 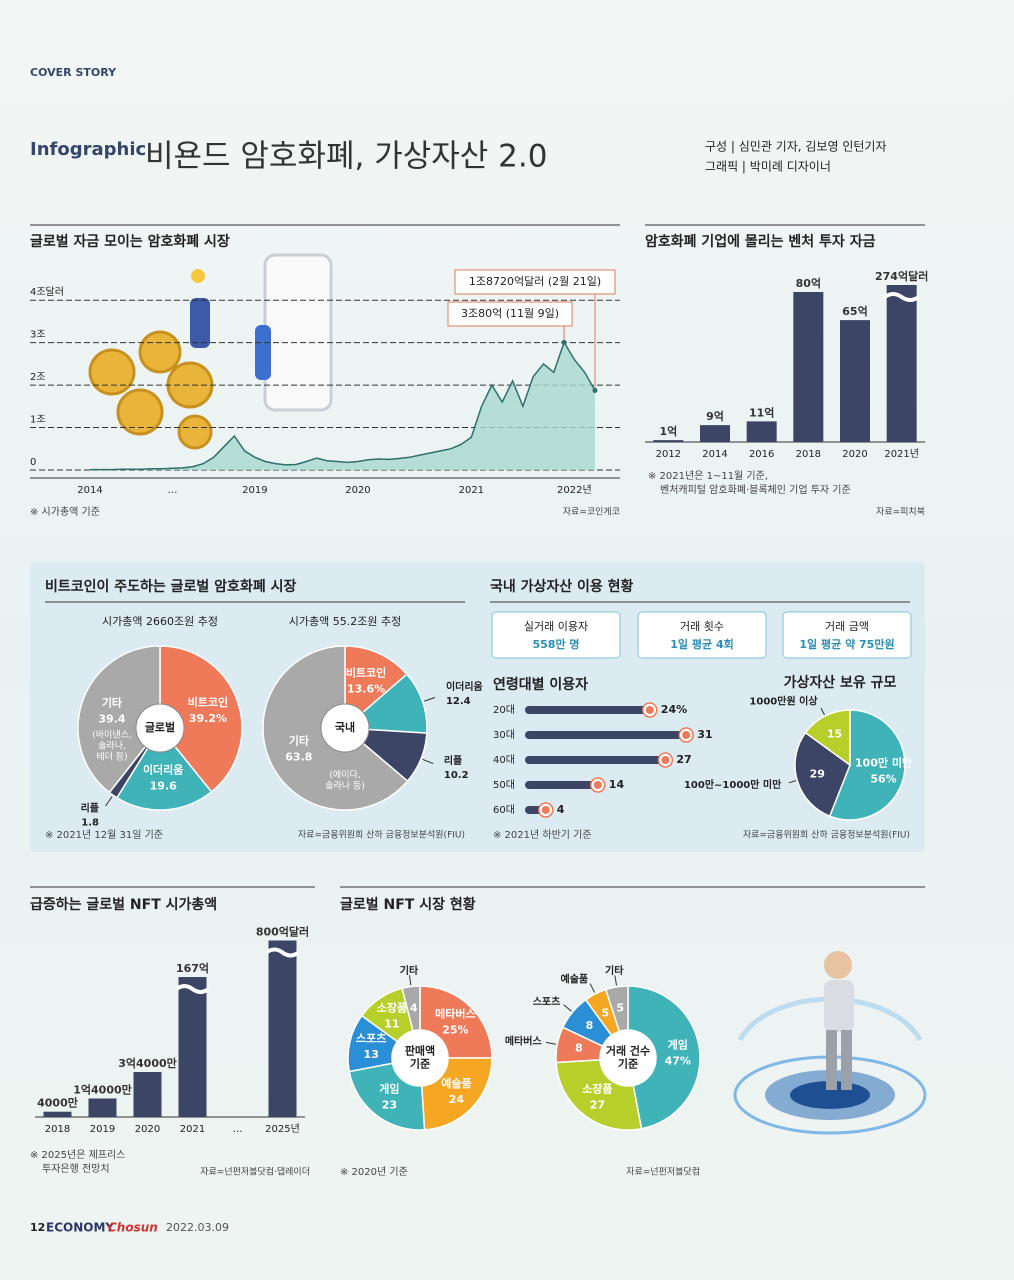 What do you see at coordinates (133, 1228) in the screenshot?
I see `brand-accent: Chosun` at bounding box center [133, 1228].